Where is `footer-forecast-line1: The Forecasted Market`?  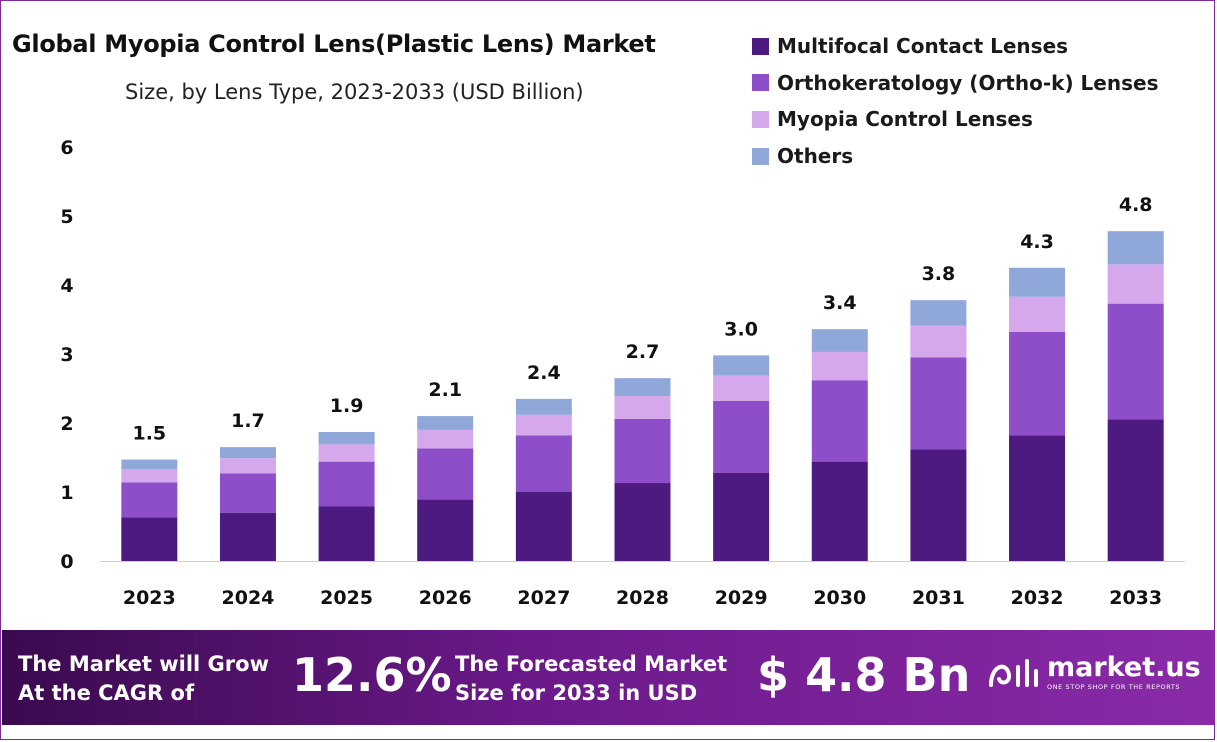
footer-forecast-line1: The Forecasted Market is located at coordinates (591, 664).